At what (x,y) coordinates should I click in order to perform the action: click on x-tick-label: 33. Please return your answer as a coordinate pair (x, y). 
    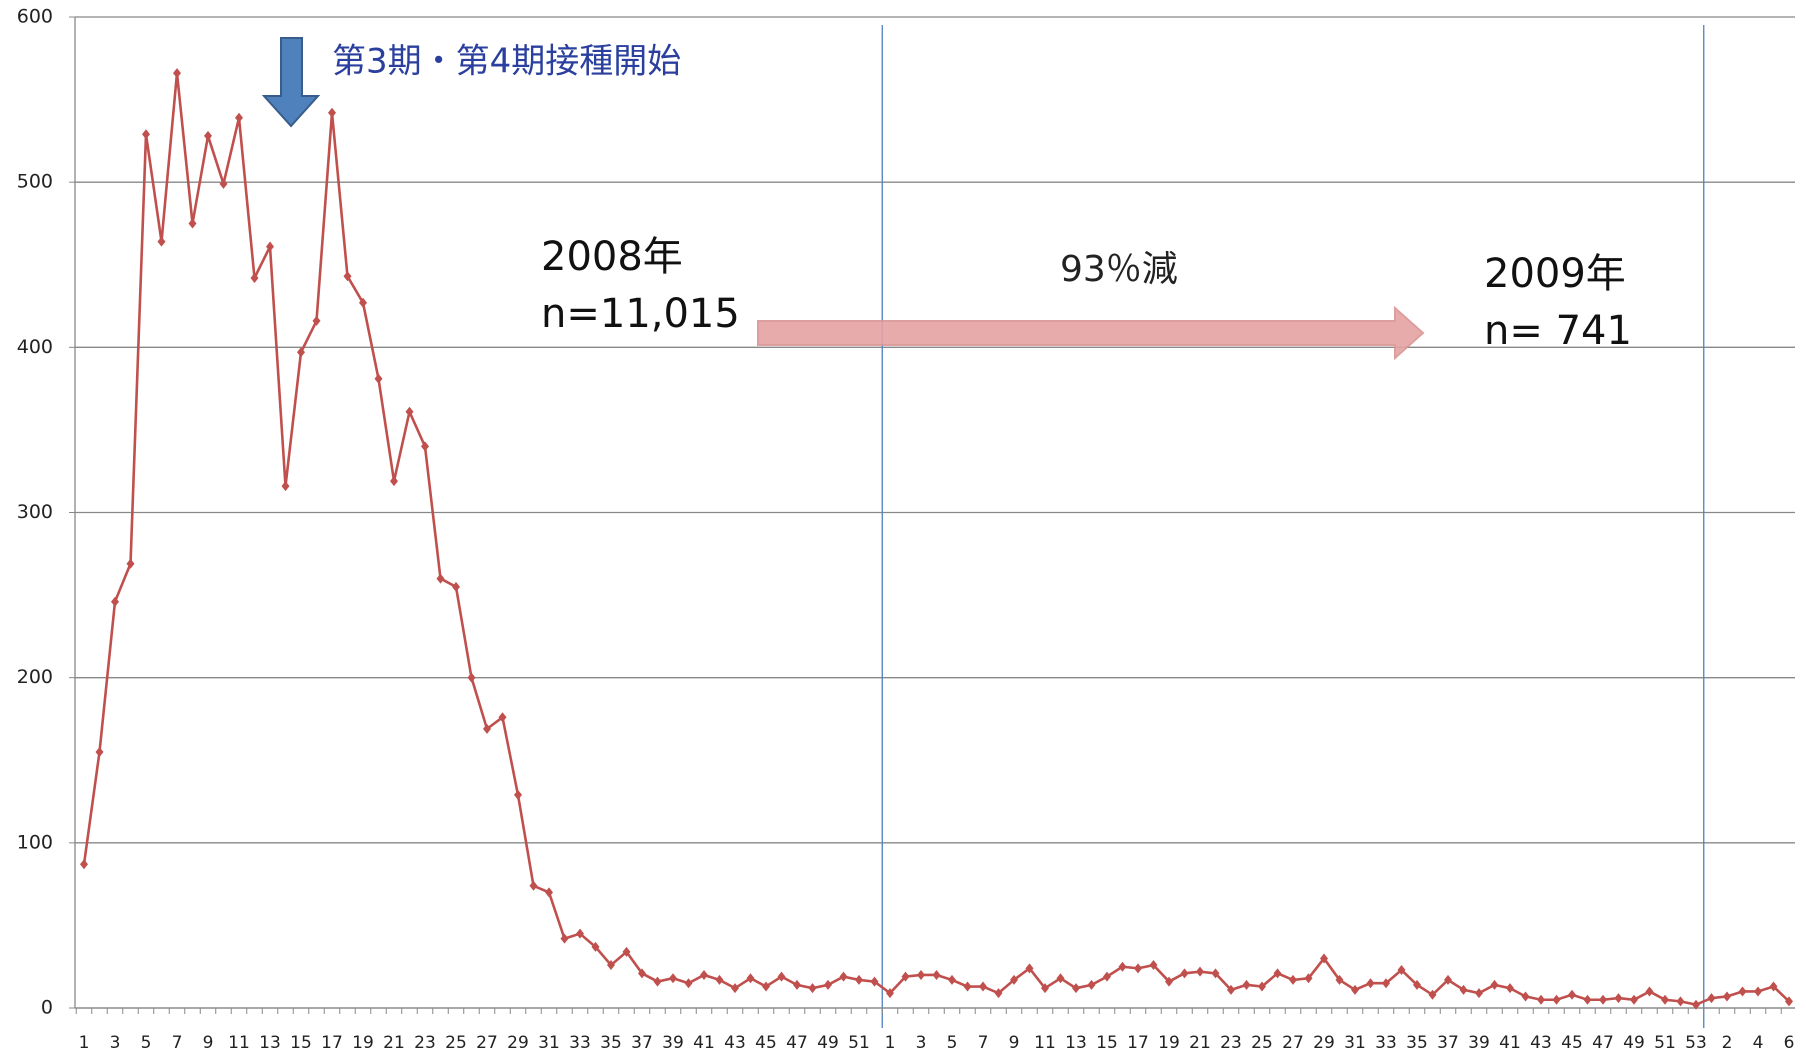
    Looking at the image, I should click on (1386, 1043).